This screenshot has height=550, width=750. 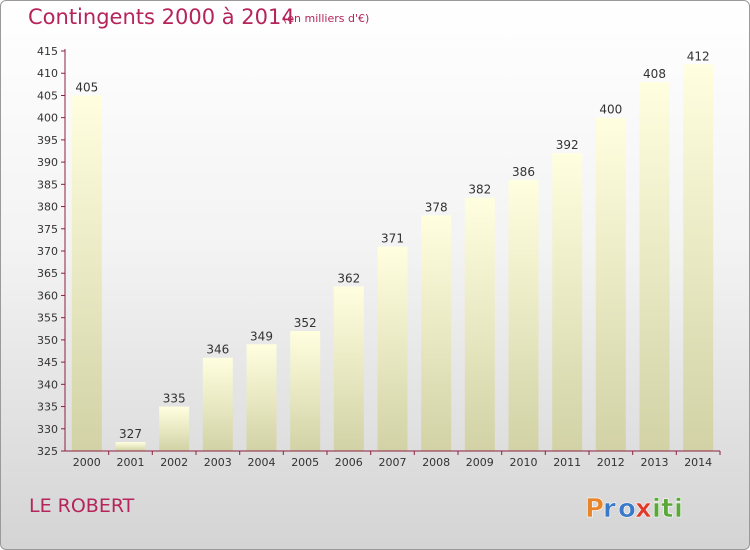 I want to click on logo-letter-2: o, so click(x=627, y=509).